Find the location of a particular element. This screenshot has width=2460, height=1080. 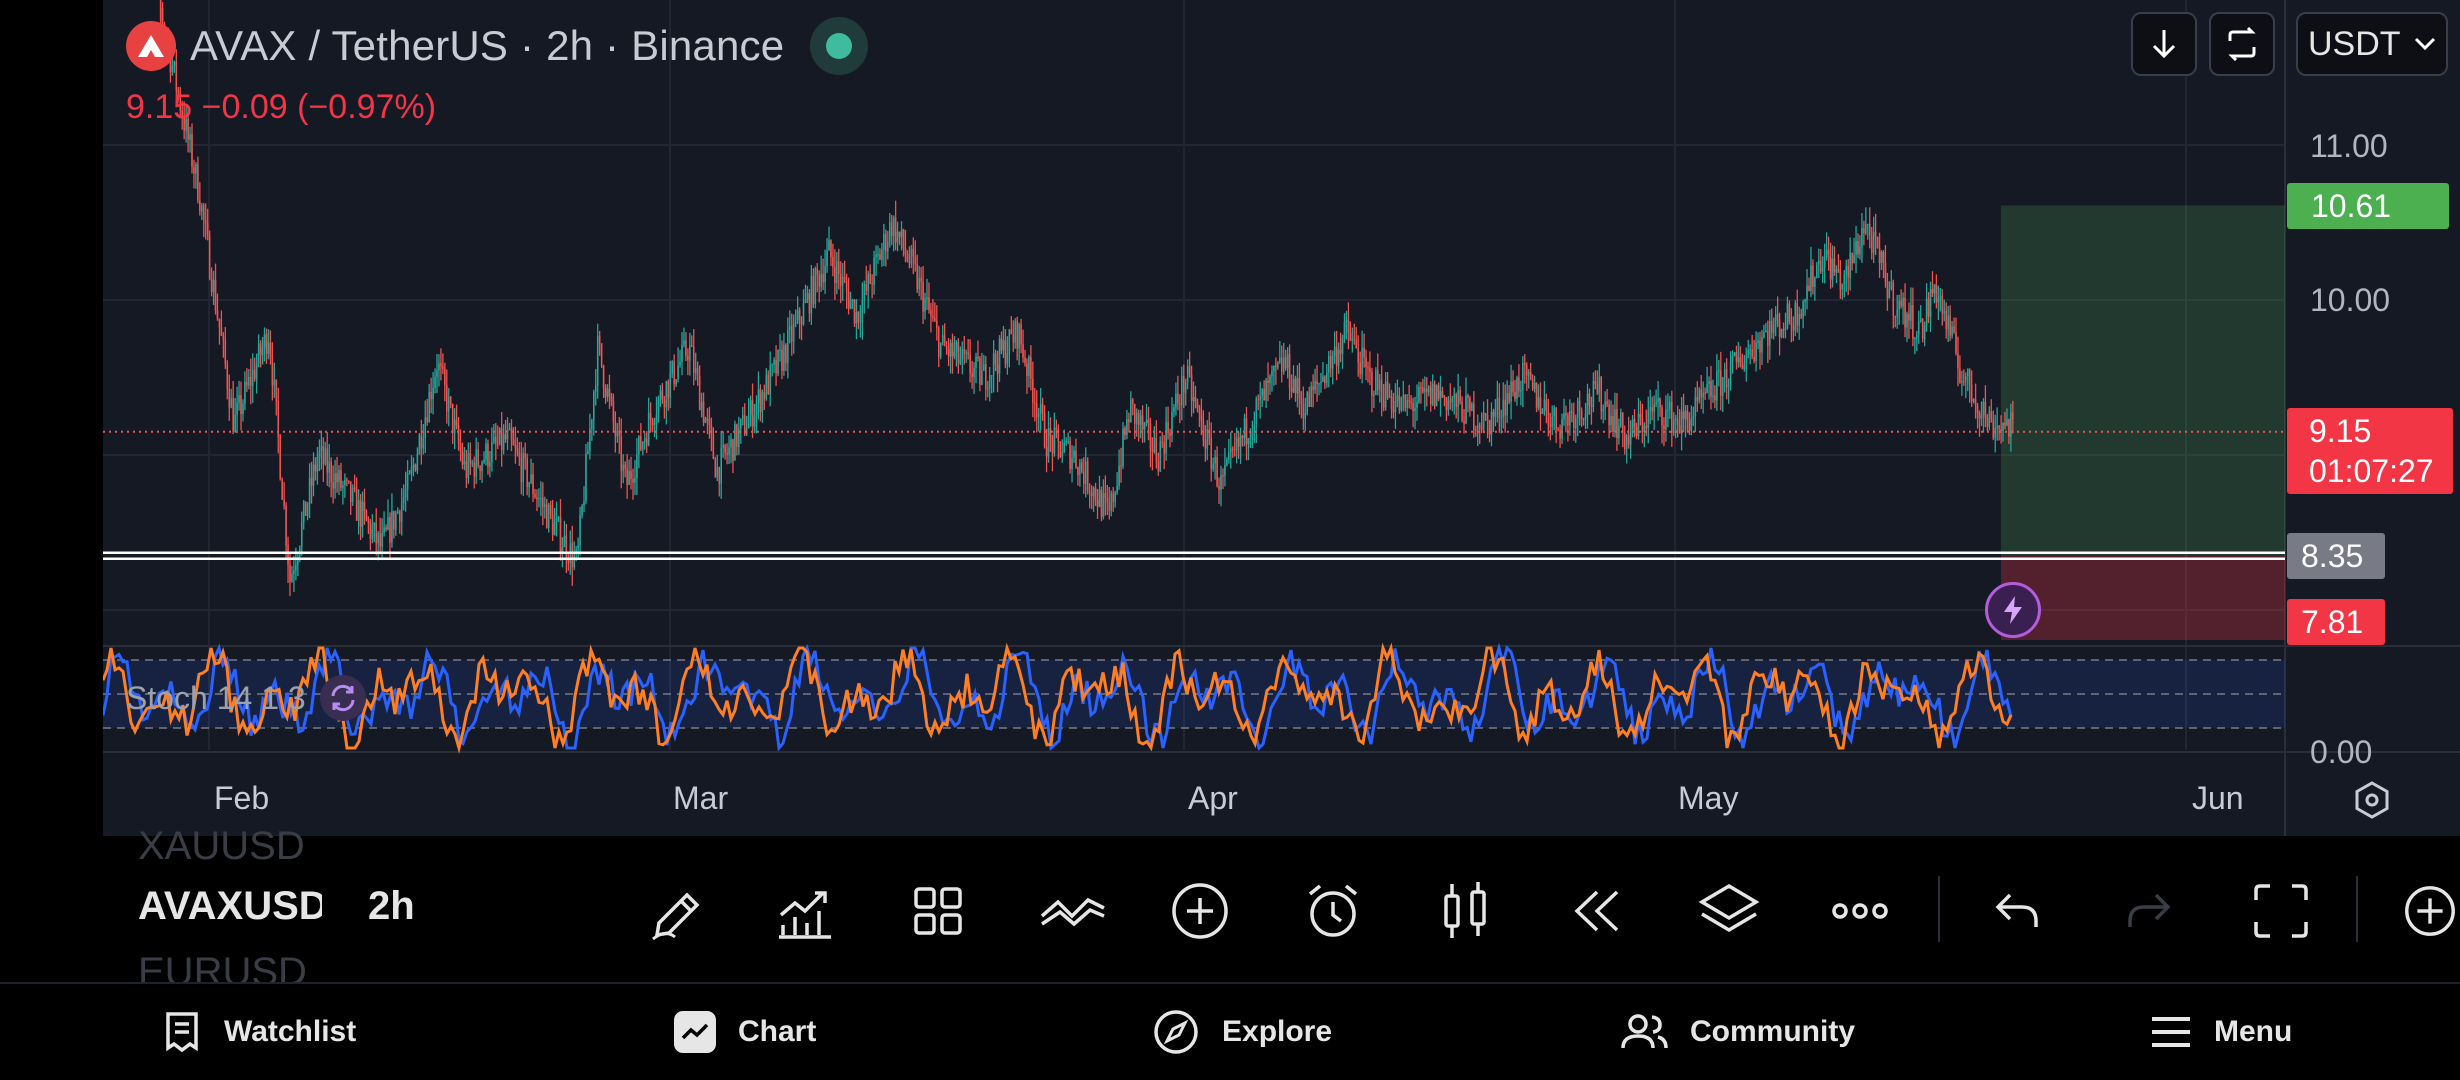

redo-button is located at coordinates (2149, 911).